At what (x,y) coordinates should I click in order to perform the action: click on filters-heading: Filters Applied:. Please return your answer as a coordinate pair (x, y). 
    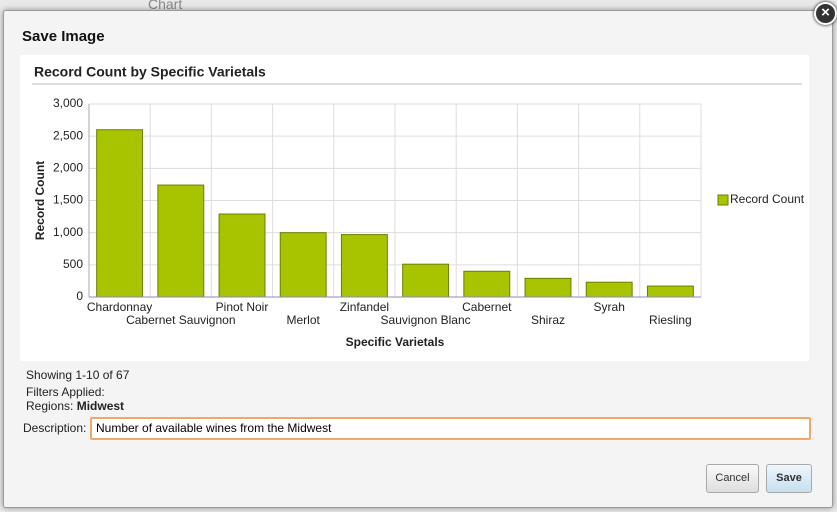
    Looking at the image, I should click on (65, 392).